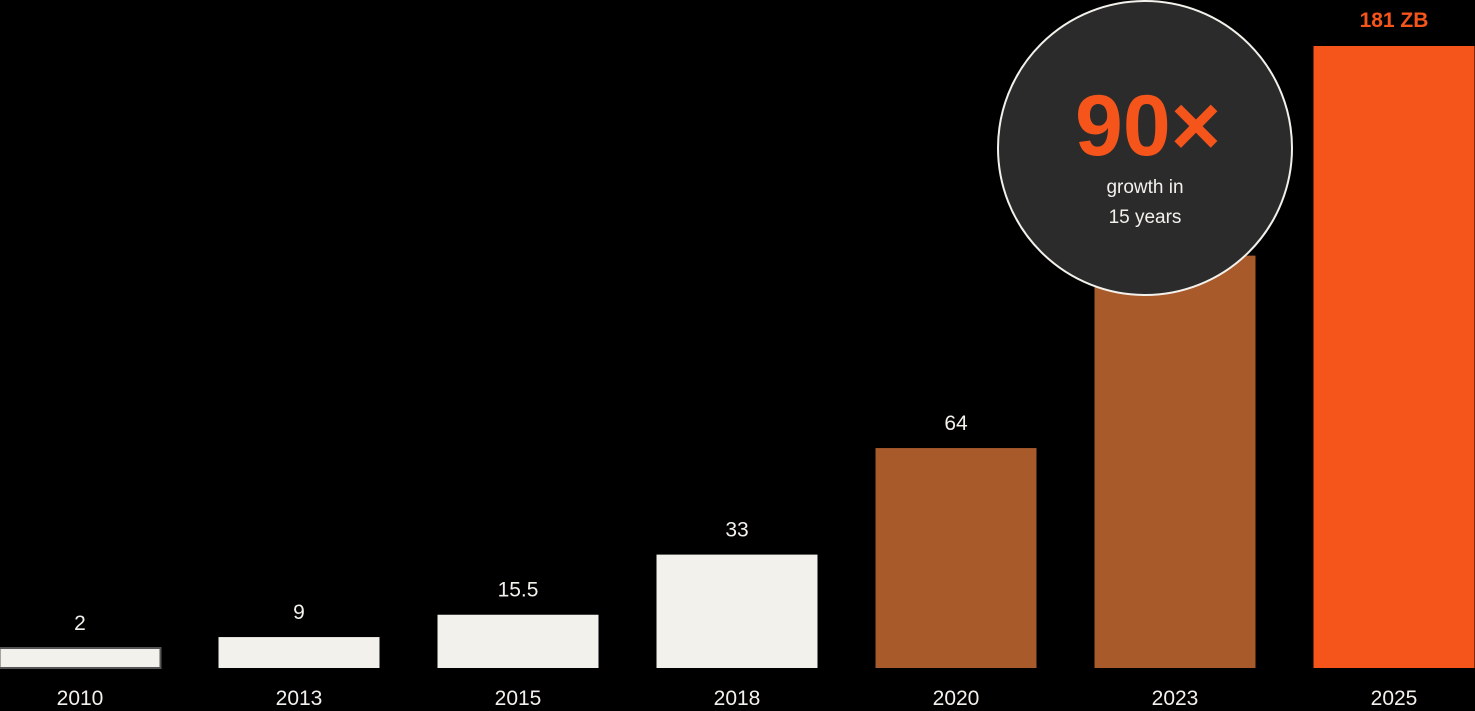  What do you see at coordinates (1145, 217) in the screenshot?
I see `growth-caption-line2: 15 years` at bounding box center [1145, 217].